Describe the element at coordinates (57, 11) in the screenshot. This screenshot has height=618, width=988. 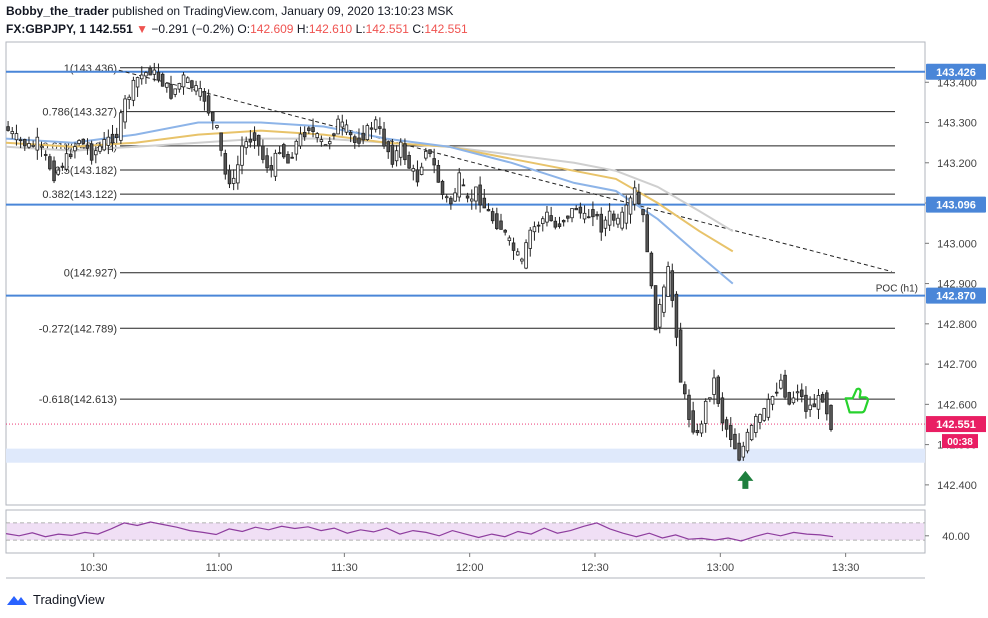
I see `author-name: Bobby_the_trader` at that location.